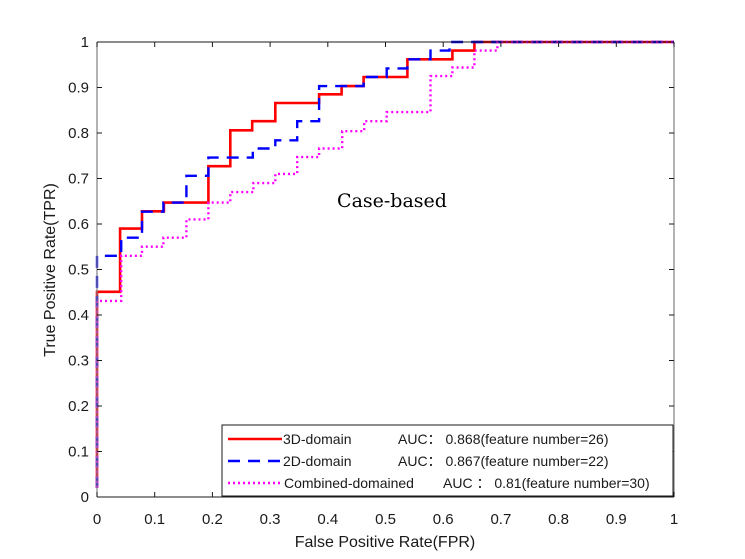 This screenshot has height=559, width=745. I want to click on x-tick-label: 0.9, so click(616, 519).